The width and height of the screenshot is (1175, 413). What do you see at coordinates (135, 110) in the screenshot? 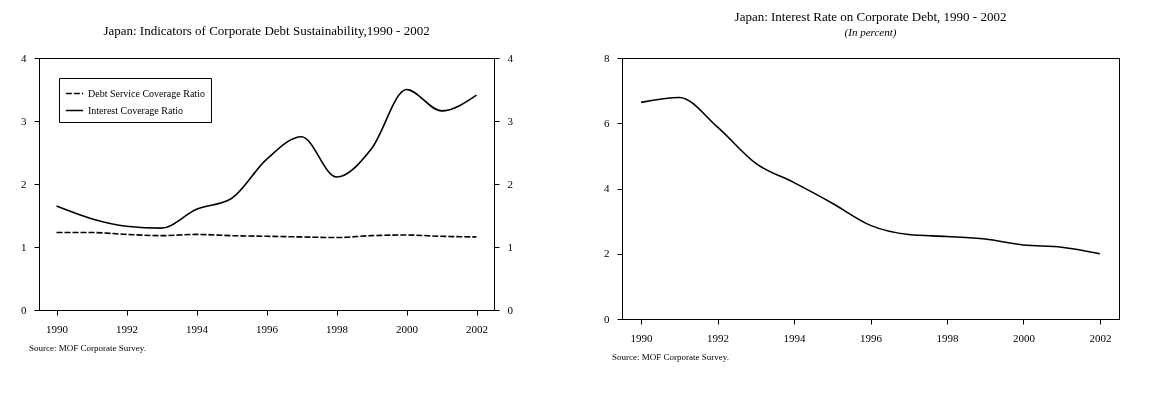
I see `legend-label: Interest Coverage Ratio` at bounding box center [135, 110].